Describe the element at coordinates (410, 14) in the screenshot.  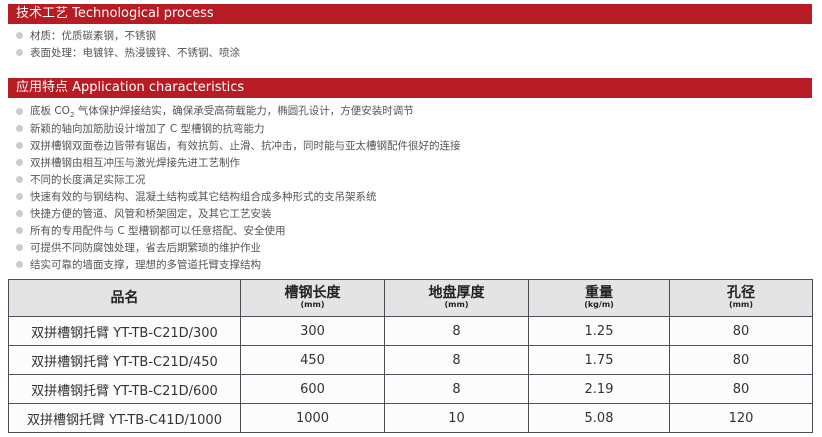
I see `section-header-tech: 技术工艺 Technological process` at that location.